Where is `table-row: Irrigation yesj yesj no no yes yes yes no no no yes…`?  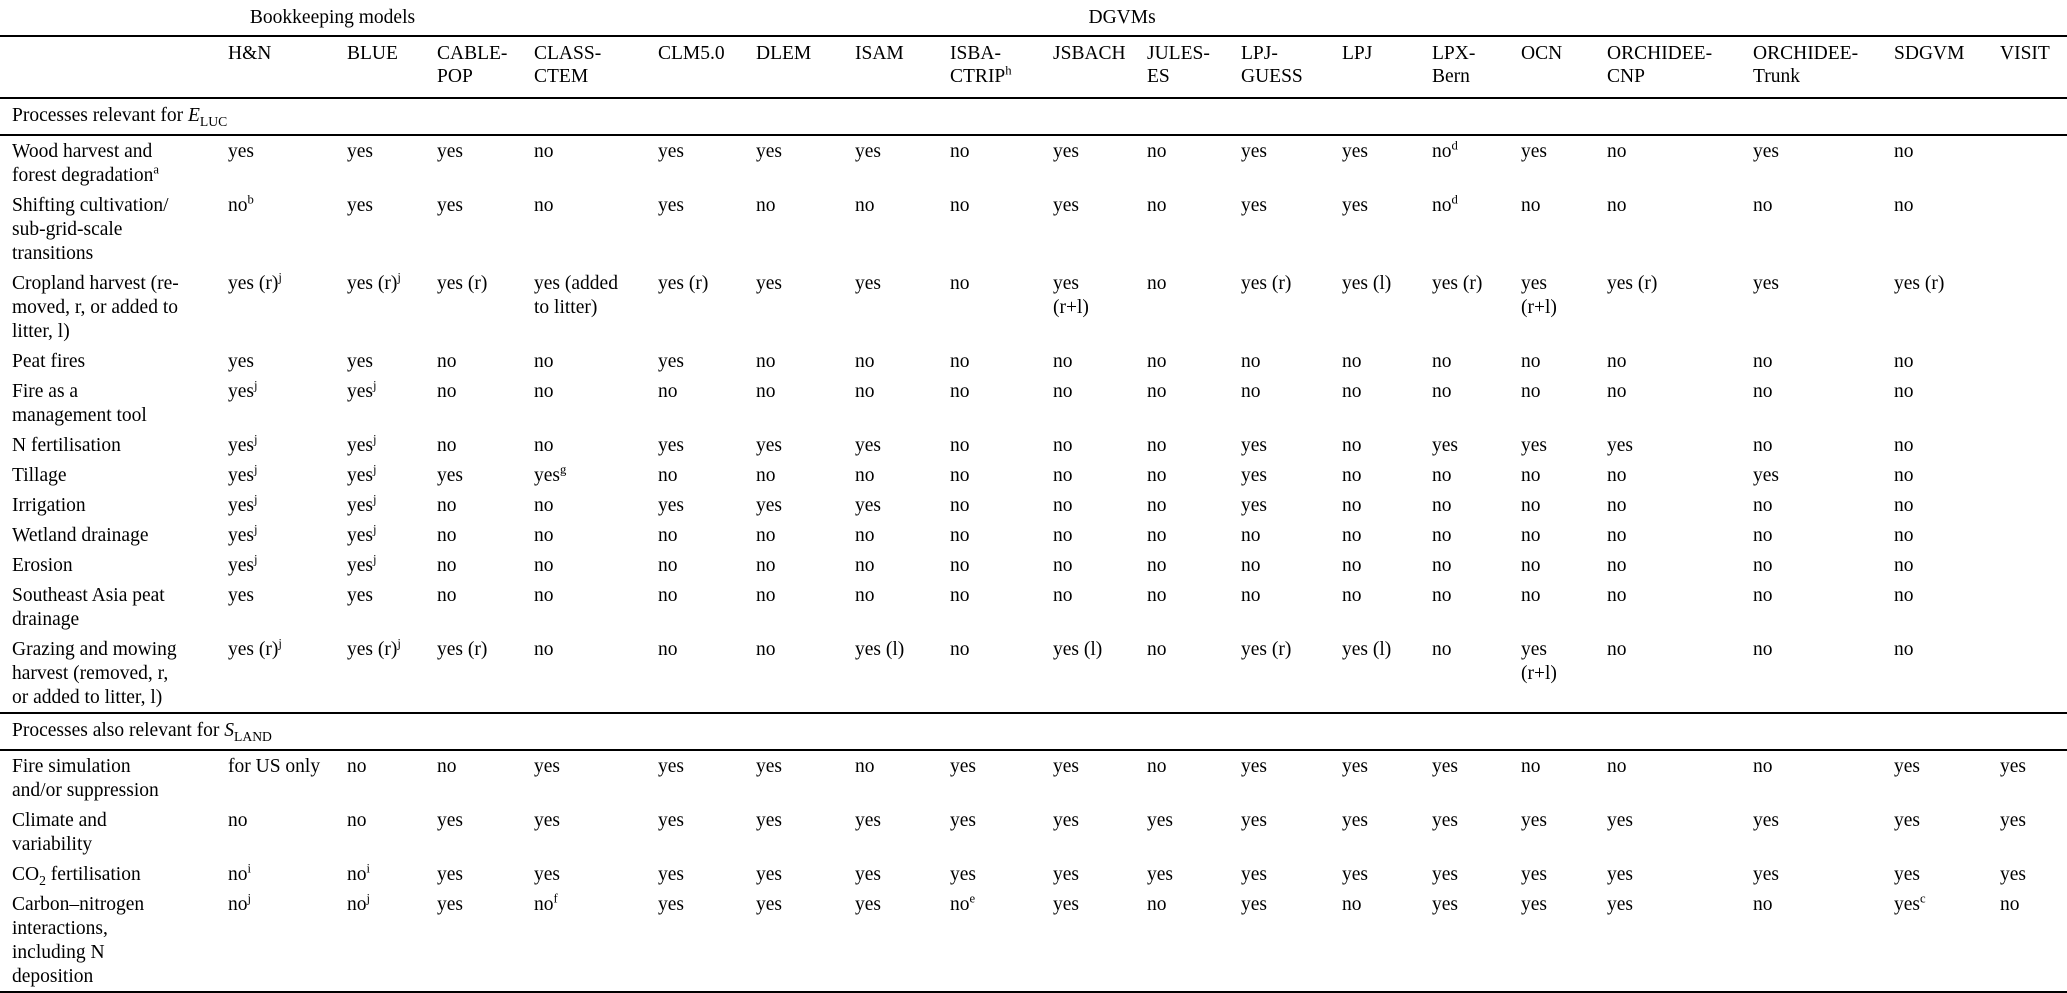 table-row: Irrigation yesj yesj no no yes yes yes no no no yes… is located at coordinates (1033, 505).